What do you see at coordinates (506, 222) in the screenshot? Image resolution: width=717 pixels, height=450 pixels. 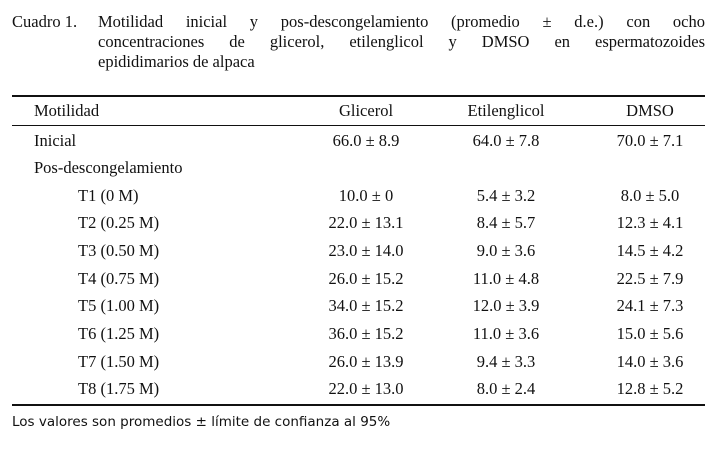 I see `cell-etilenglicol: 8.4 ± 5.7` at bounding box center [506, 222].